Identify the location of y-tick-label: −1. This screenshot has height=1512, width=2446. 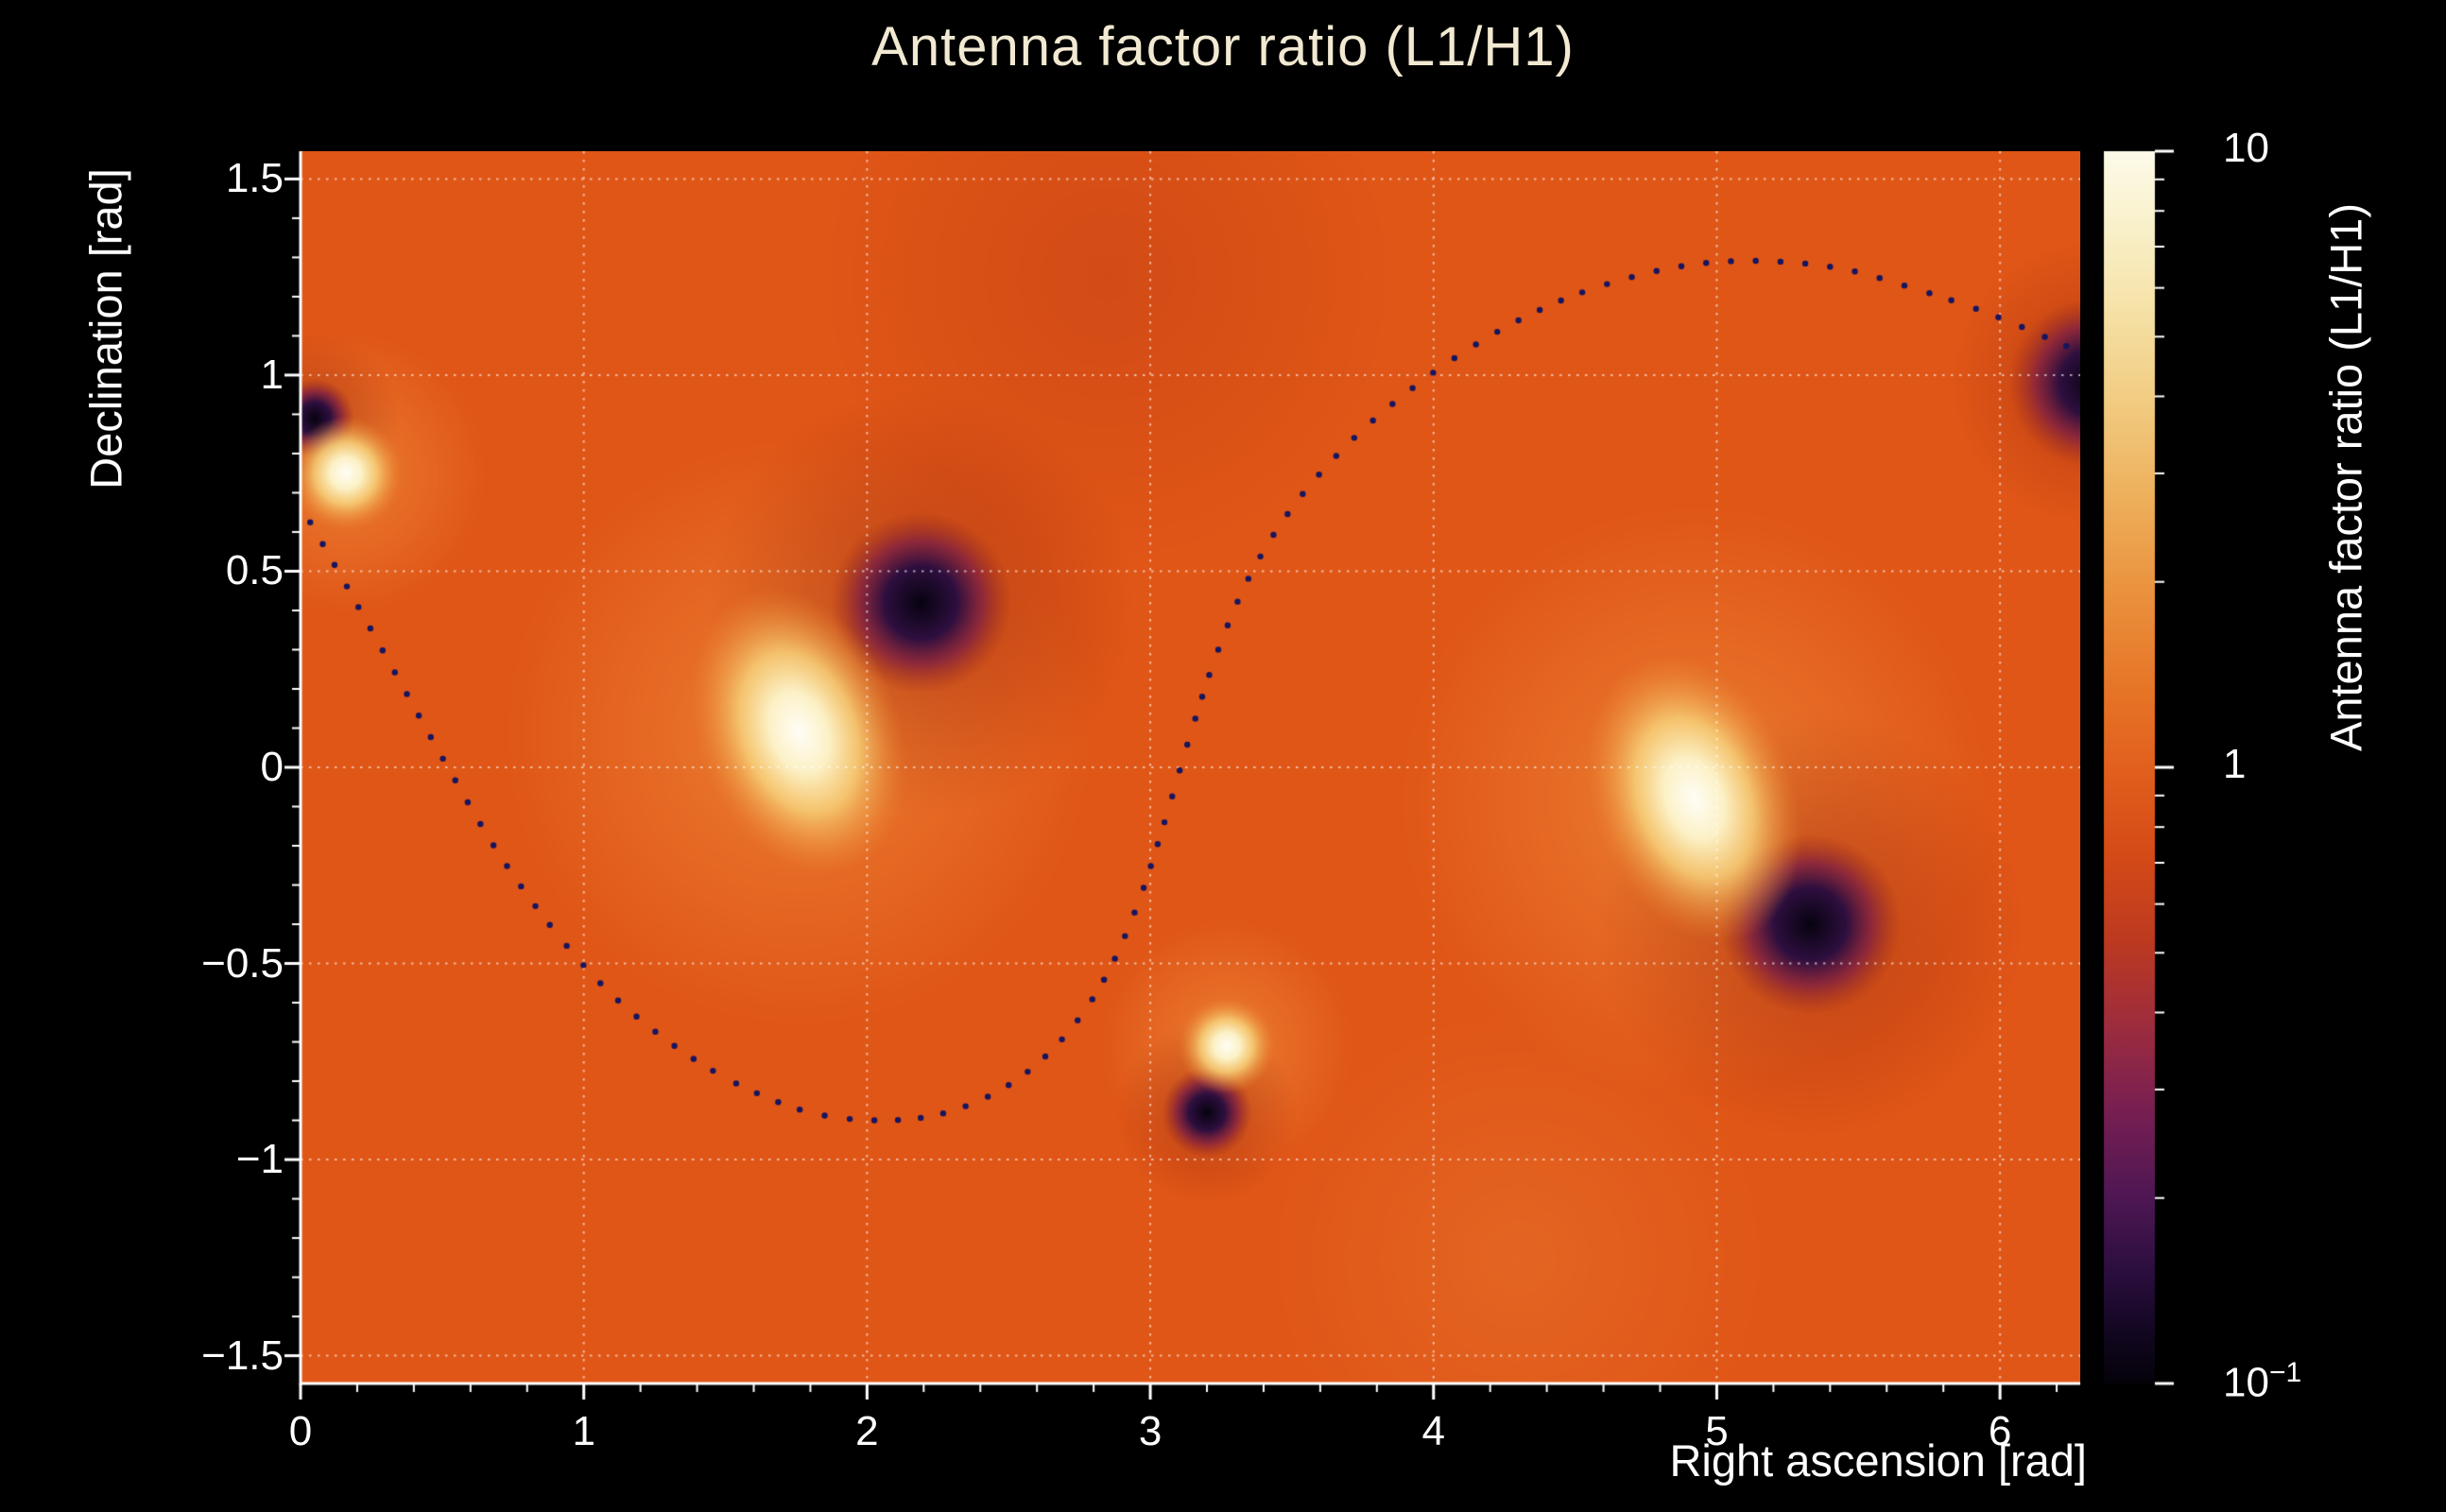
(259, 1159).